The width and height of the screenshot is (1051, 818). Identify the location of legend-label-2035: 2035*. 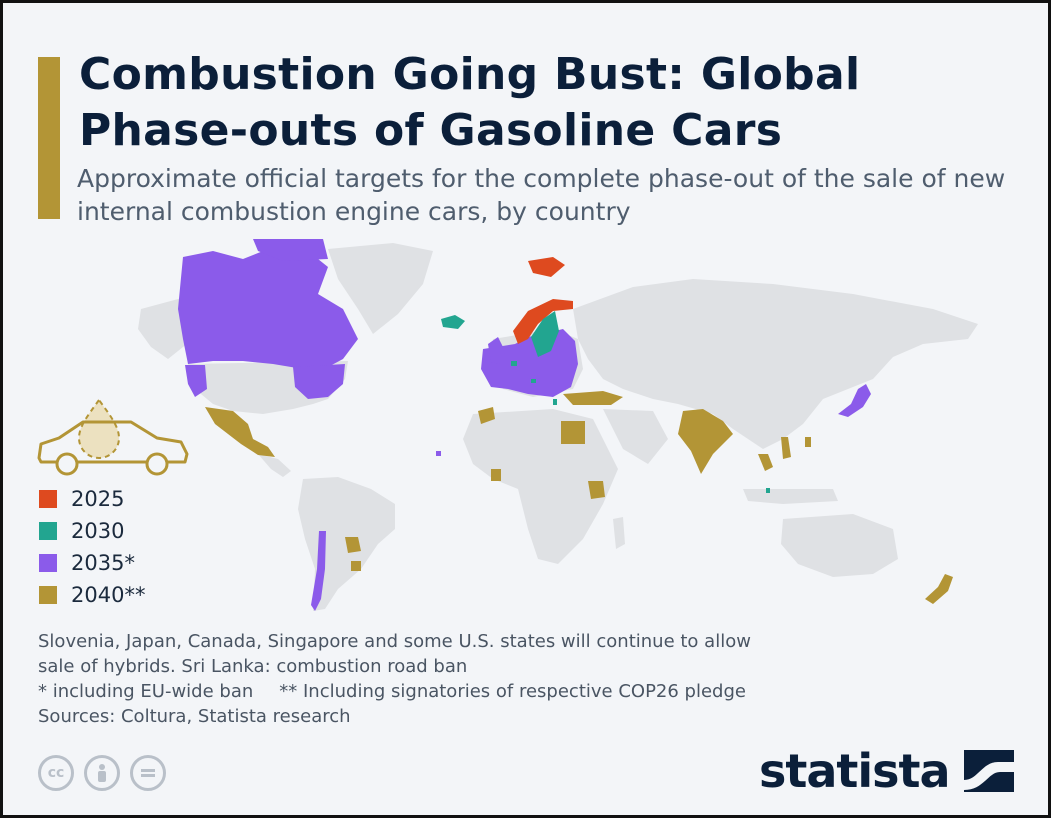
(103, 563).